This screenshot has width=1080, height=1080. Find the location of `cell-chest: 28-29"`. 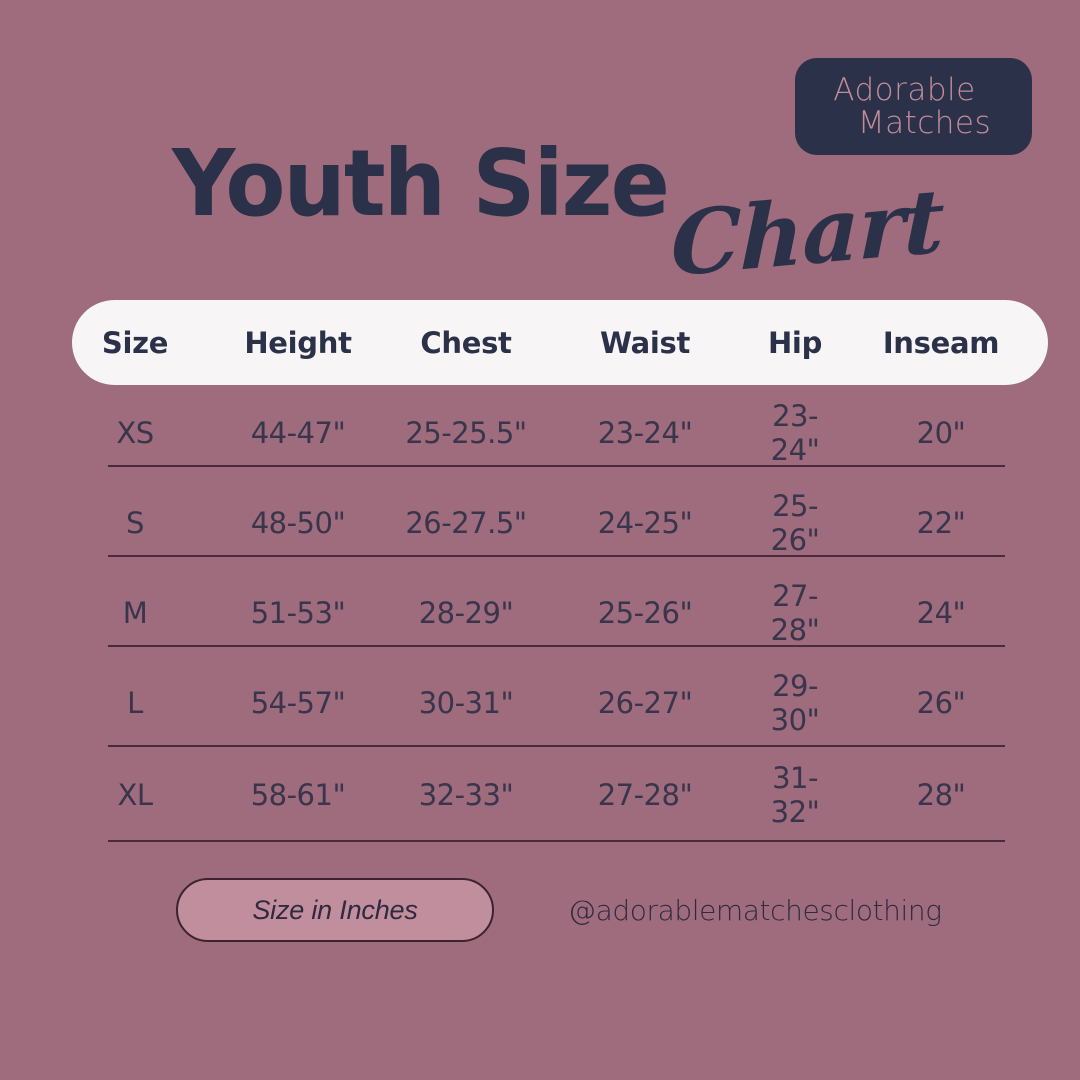

cell-chest: 28-29" is located at coordinates (466, 613).